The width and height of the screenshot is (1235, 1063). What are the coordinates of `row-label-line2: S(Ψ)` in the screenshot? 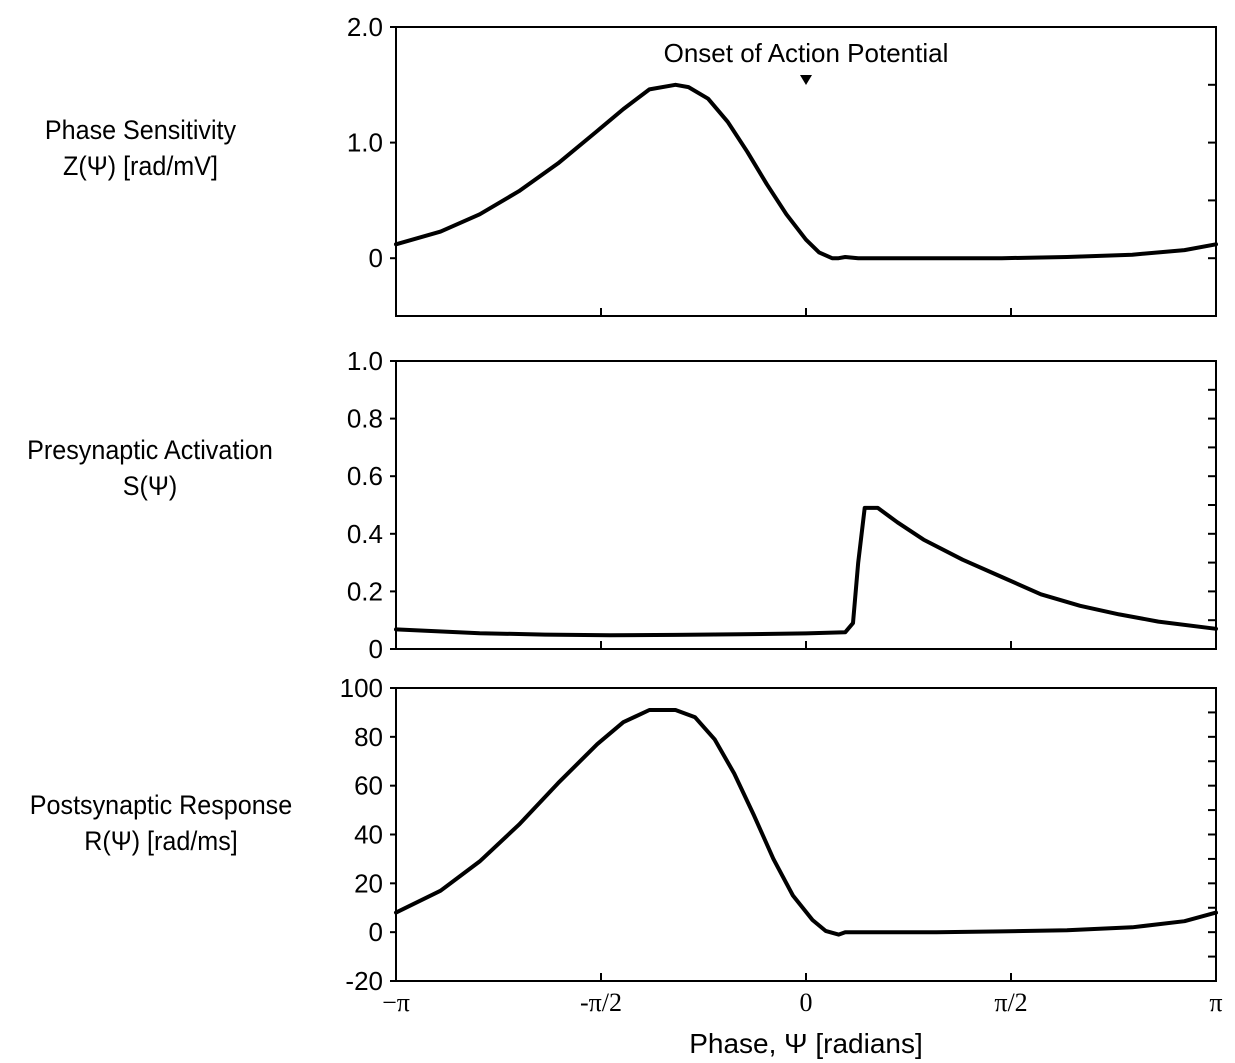 It's located at (150, 486).